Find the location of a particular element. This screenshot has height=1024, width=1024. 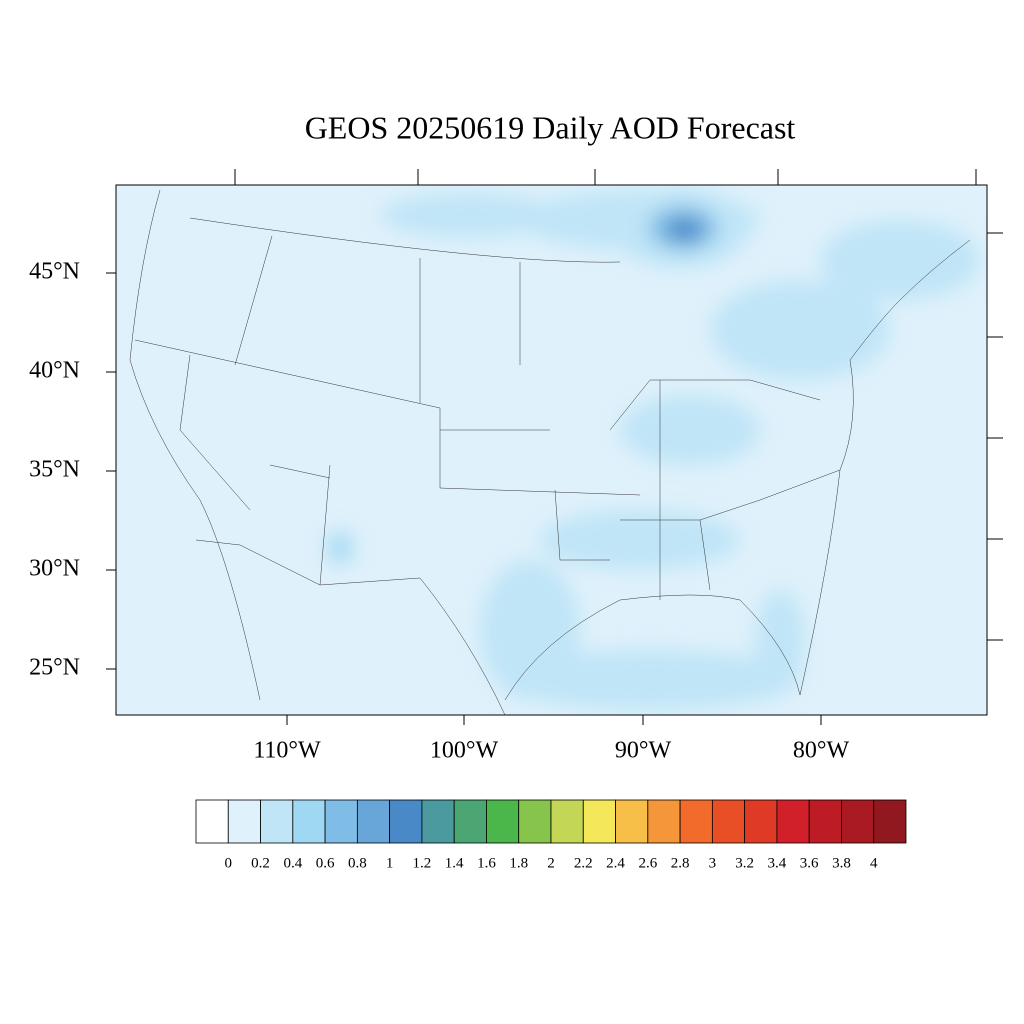

colorbar-label: 4 is located at coordinates (874, 863).